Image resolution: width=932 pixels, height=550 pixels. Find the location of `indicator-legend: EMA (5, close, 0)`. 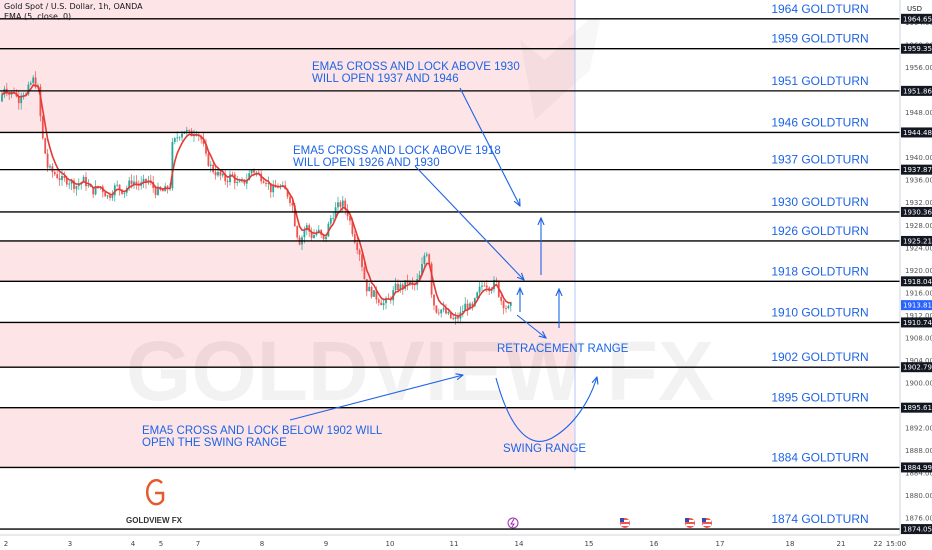

indicator-legend: EMA (5, close, 0) is located at coordinates (38, 16).